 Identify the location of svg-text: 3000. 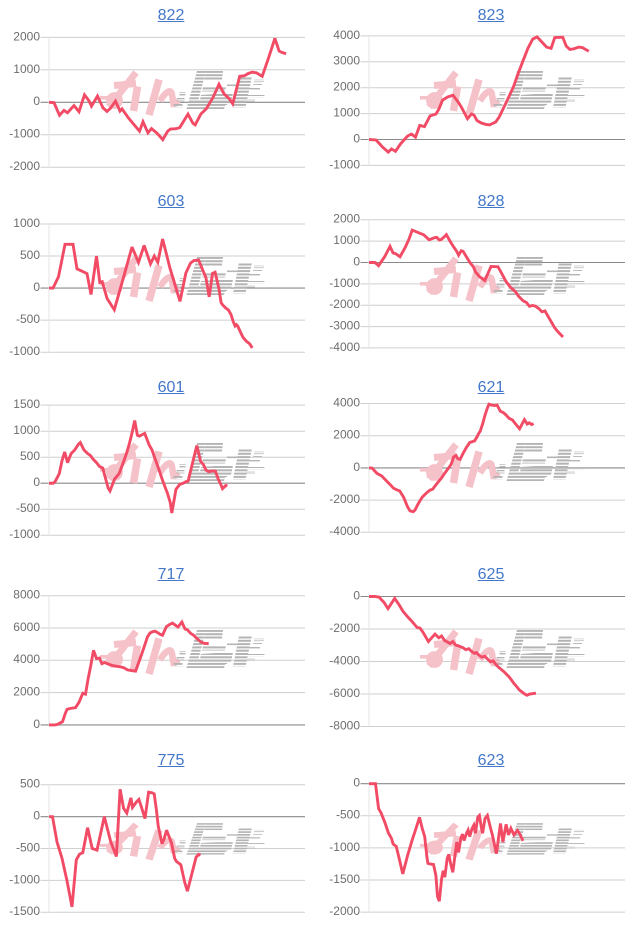
(346, 61).